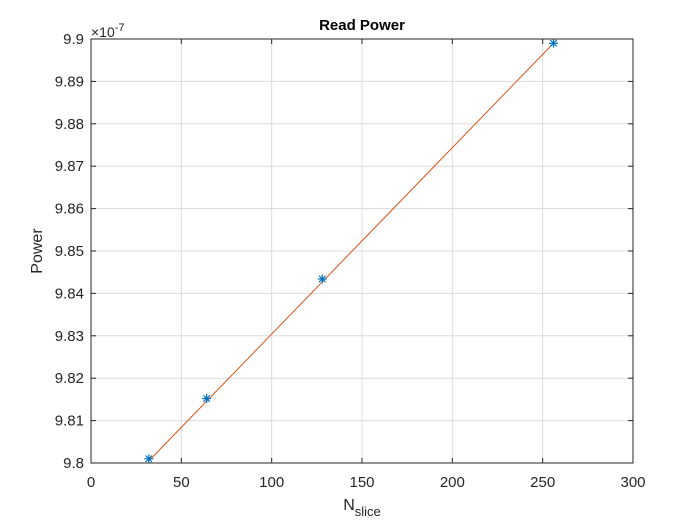  I want to click on y-tick-label: 9.81, so click(69, 421).